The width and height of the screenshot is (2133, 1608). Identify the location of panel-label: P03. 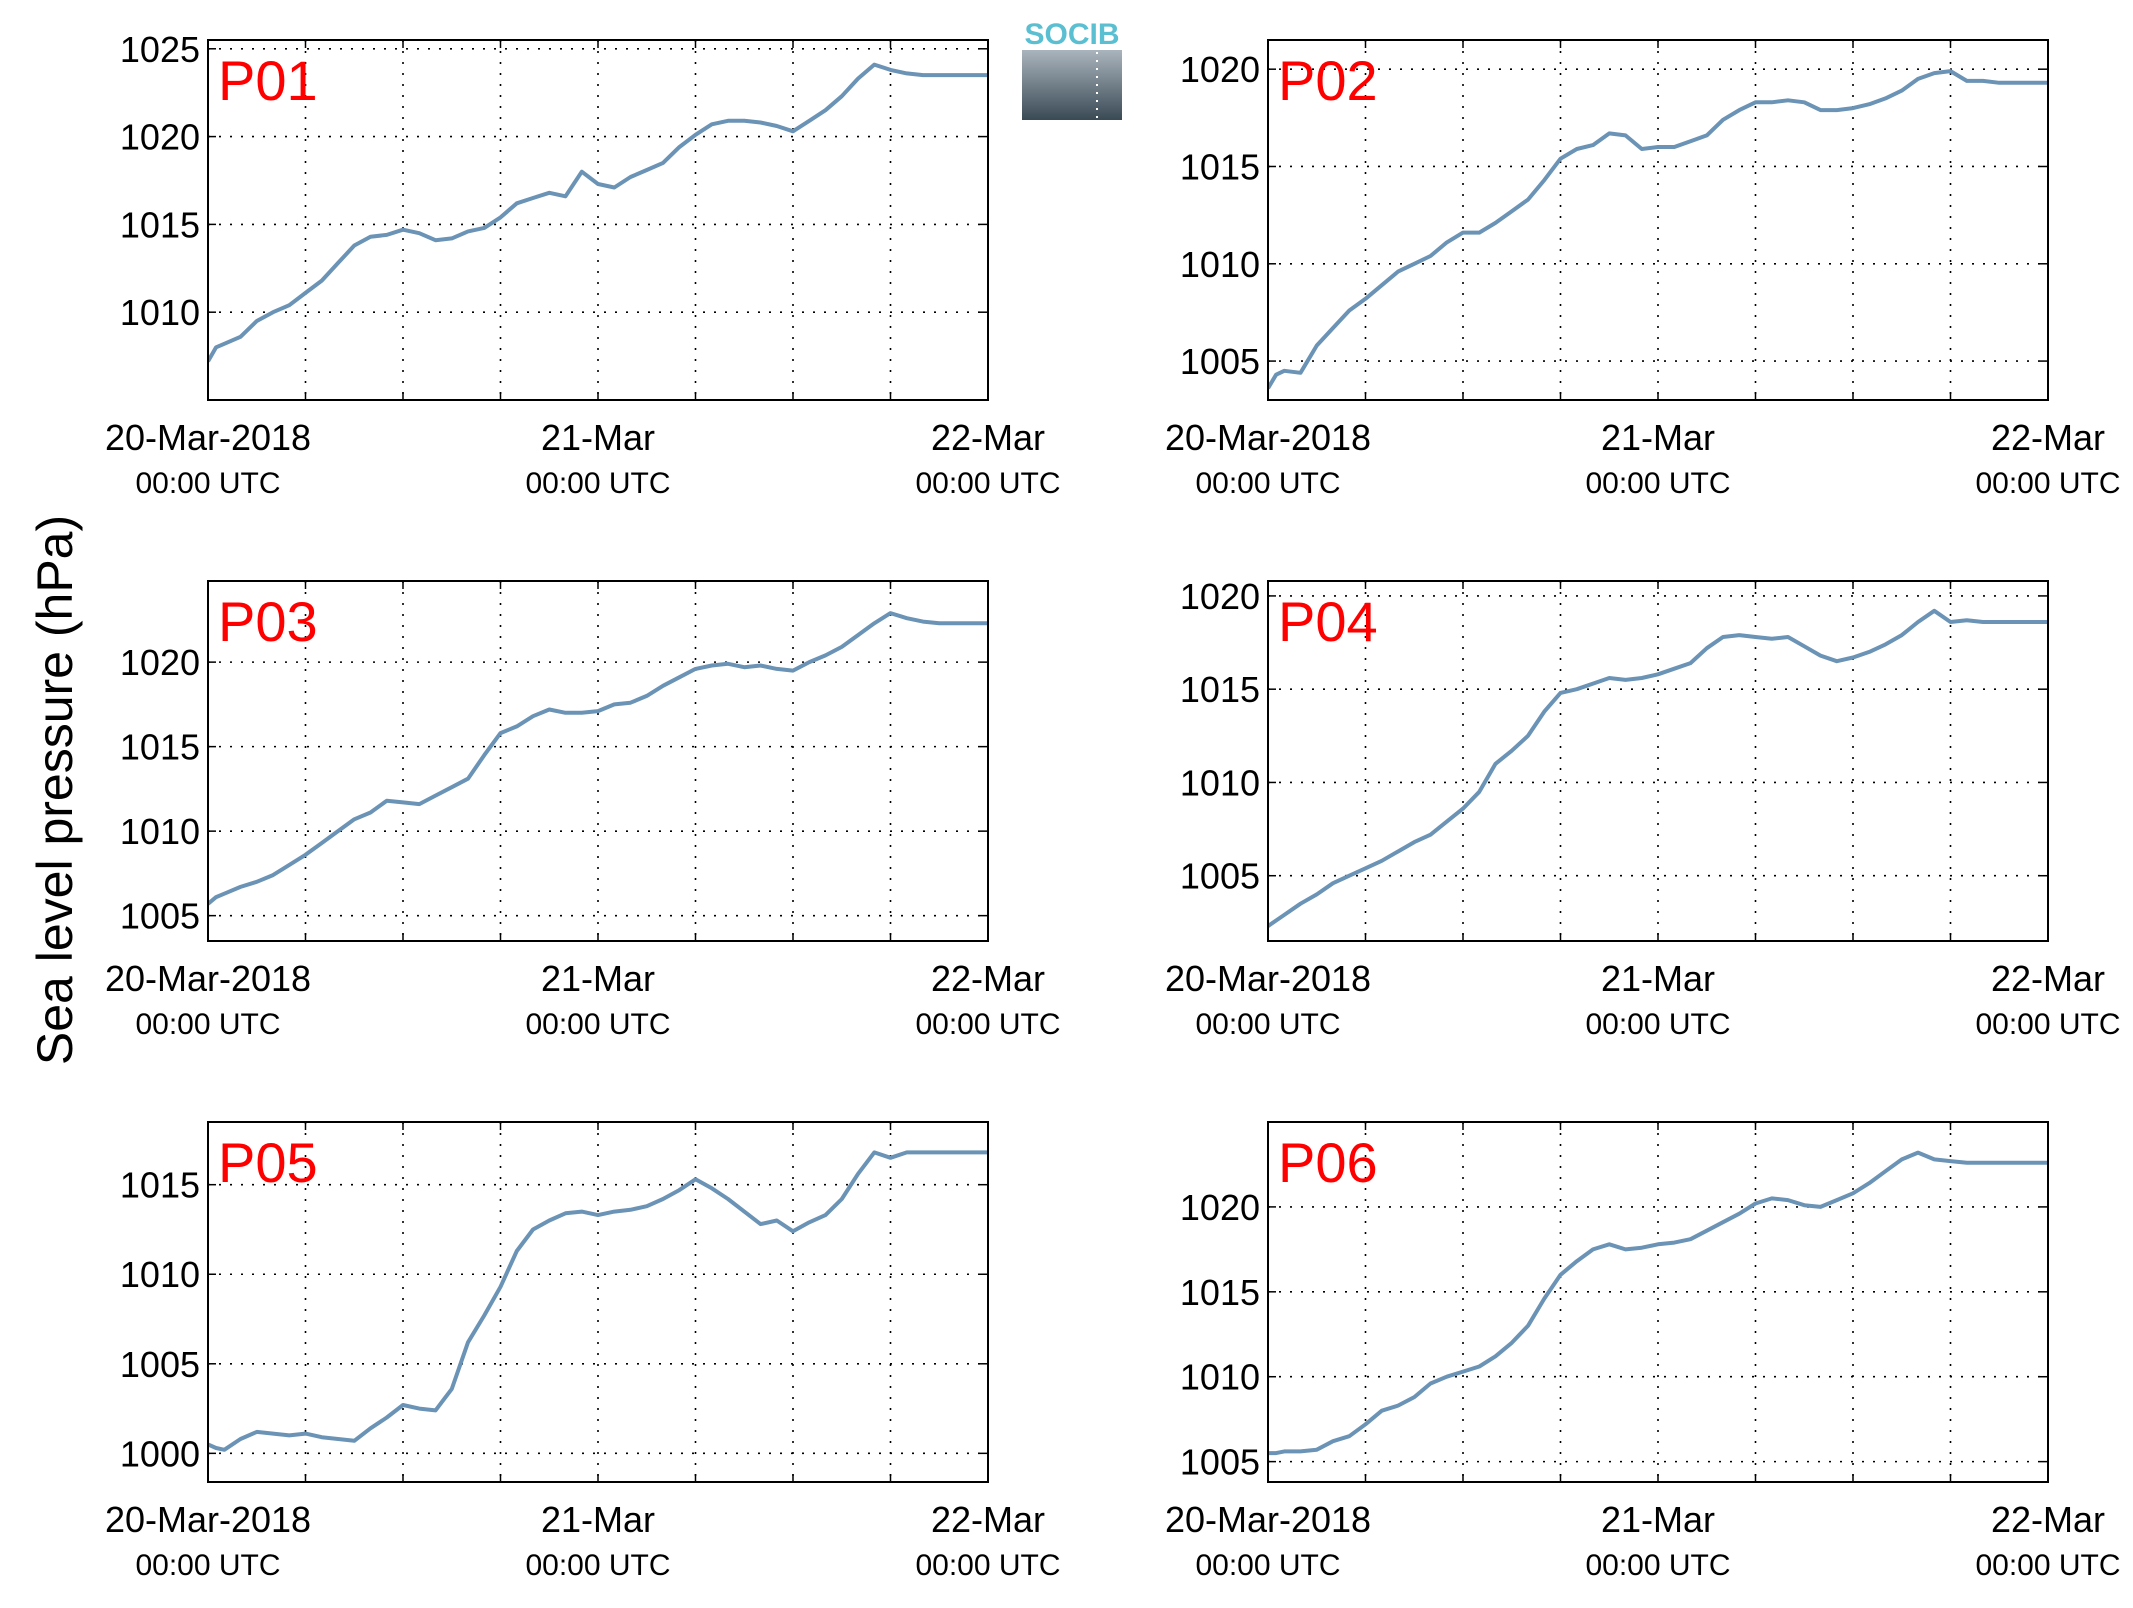
(268, 621).